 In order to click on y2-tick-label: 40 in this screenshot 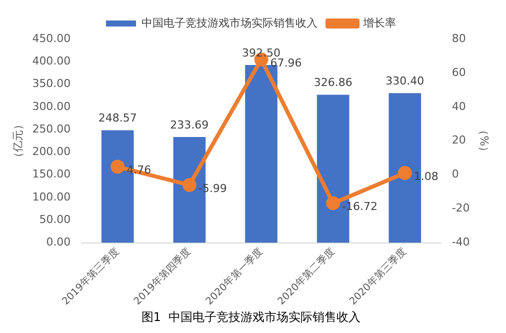, I will do `click(459, 106)`.